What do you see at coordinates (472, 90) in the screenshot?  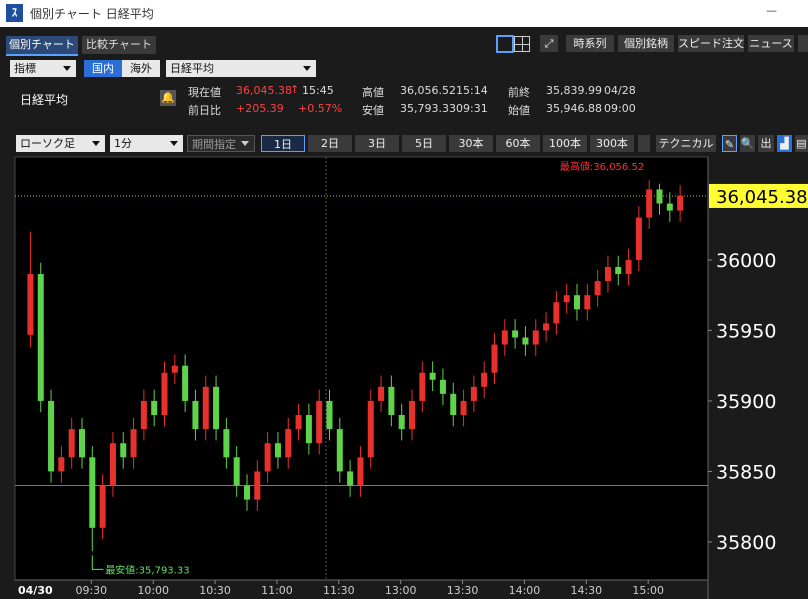 I see `time: 15:14` at bounding box center [472, 90].